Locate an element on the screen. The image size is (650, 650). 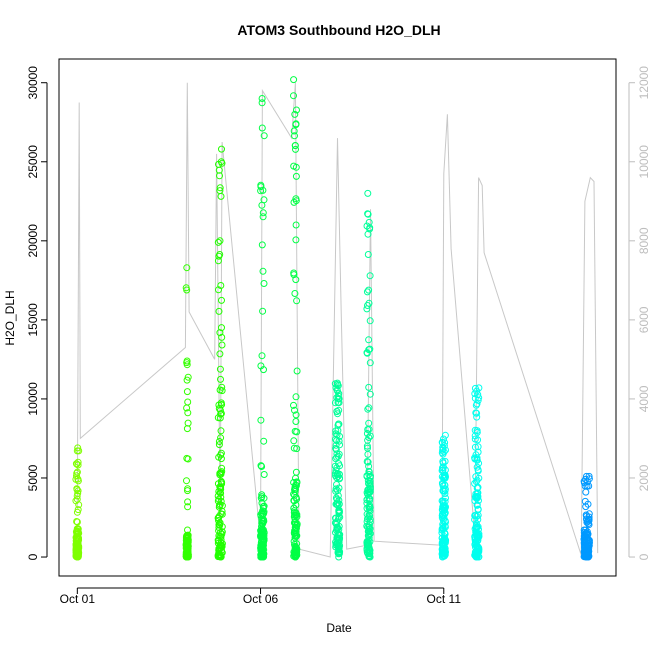
y-tick-label: 10000 is located at coordinates (33, 399).